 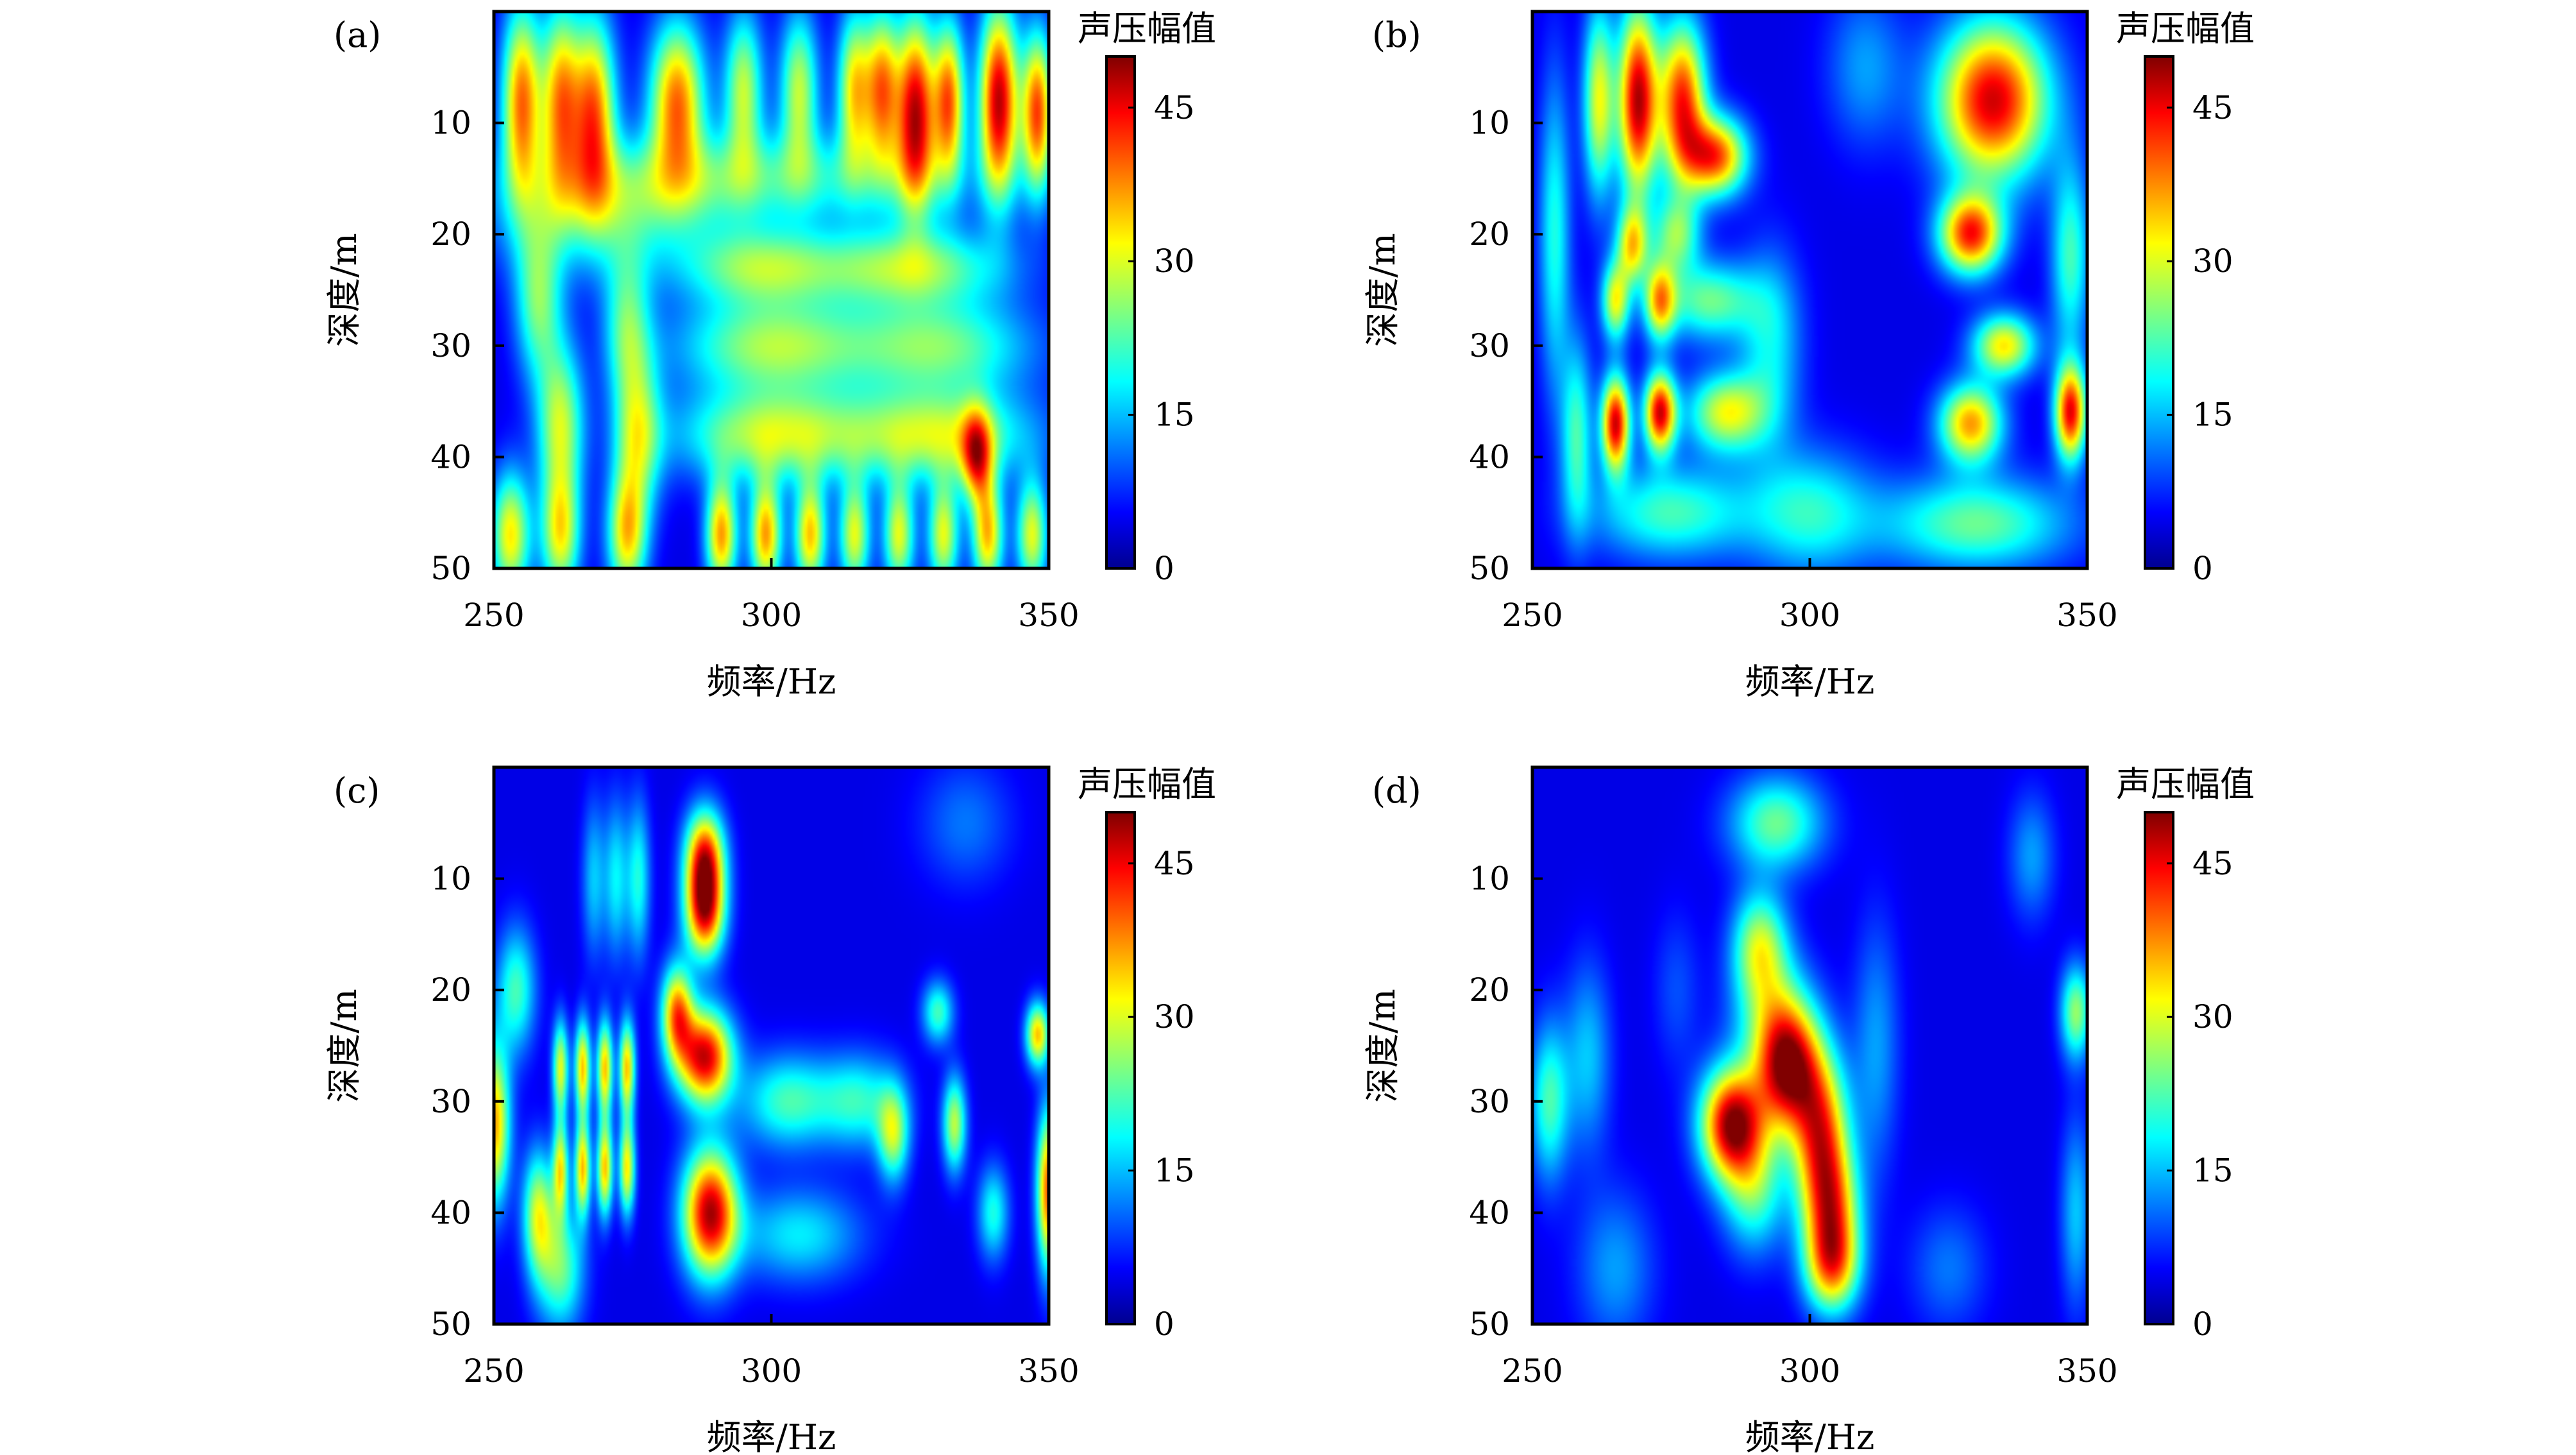 I want to click on panel-label: (d), so click(x=1396, y=790).